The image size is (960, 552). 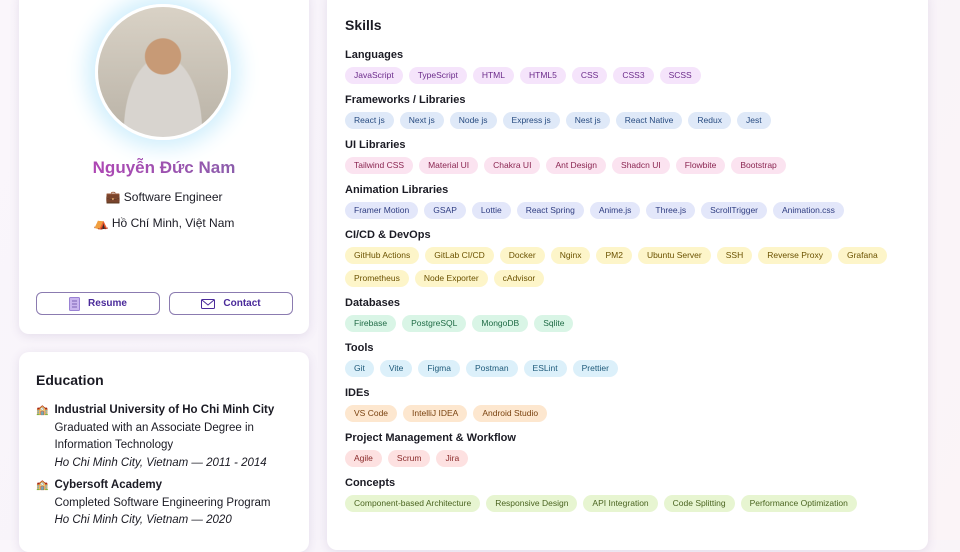 I want to click on skill-tag: Three.js, so click(x=671, y=210).